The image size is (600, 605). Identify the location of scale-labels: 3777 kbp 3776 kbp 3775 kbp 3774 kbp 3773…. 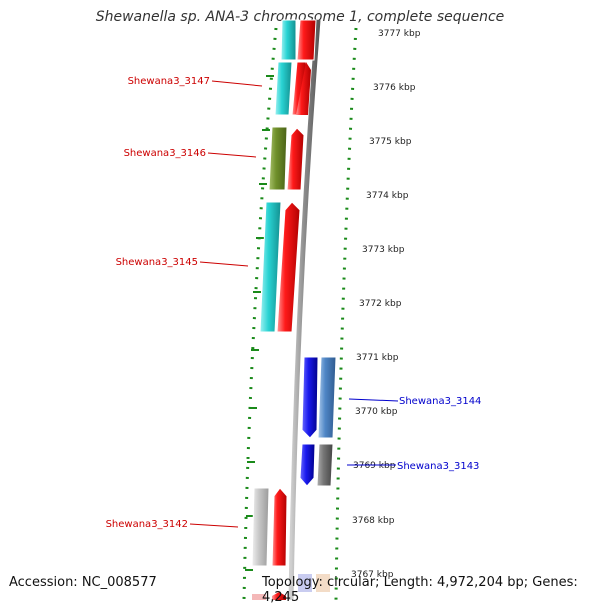
(386, 304).